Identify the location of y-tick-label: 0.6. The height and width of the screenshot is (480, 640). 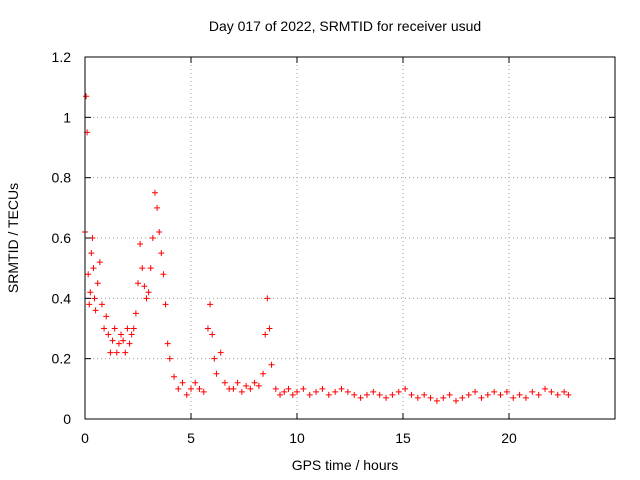
(62, 238).